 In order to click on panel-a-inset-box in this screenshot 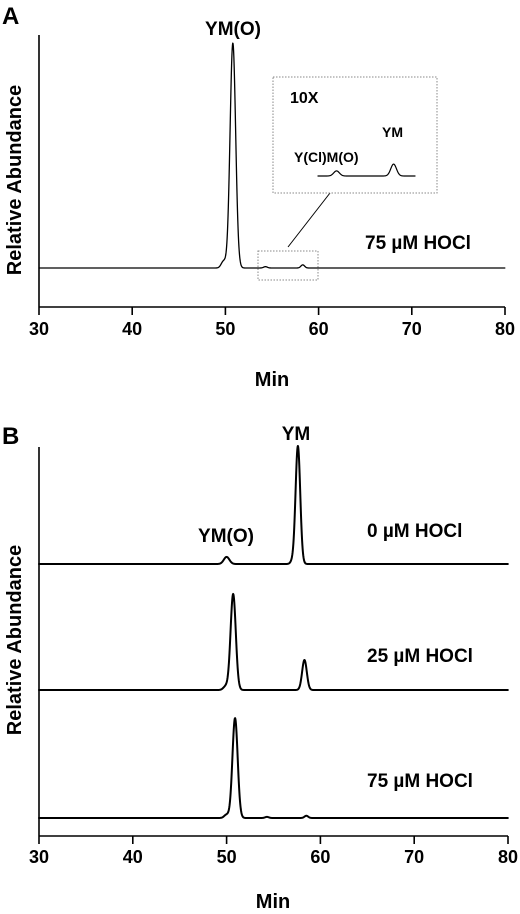, I will do `click(355, 135)`.